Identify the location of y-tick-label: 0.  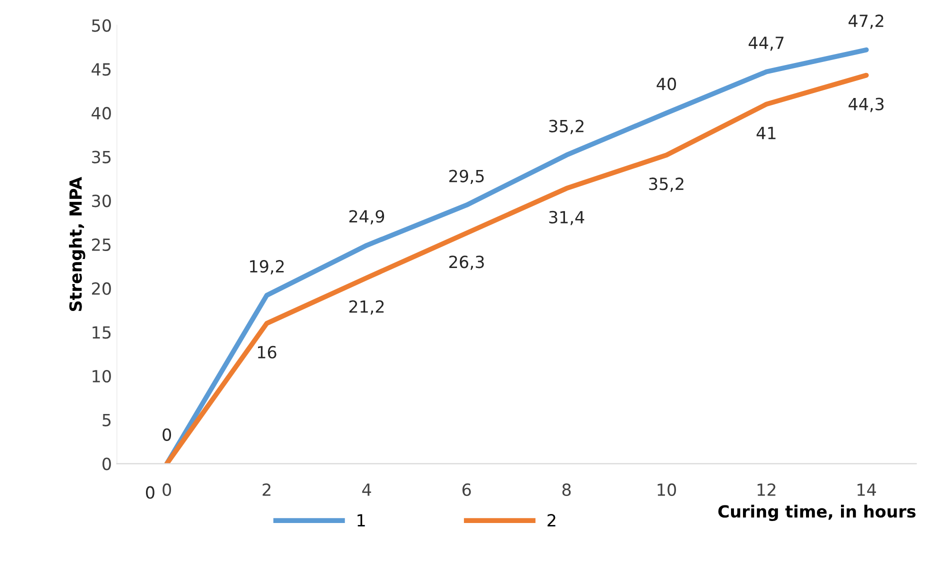
(106, 464).